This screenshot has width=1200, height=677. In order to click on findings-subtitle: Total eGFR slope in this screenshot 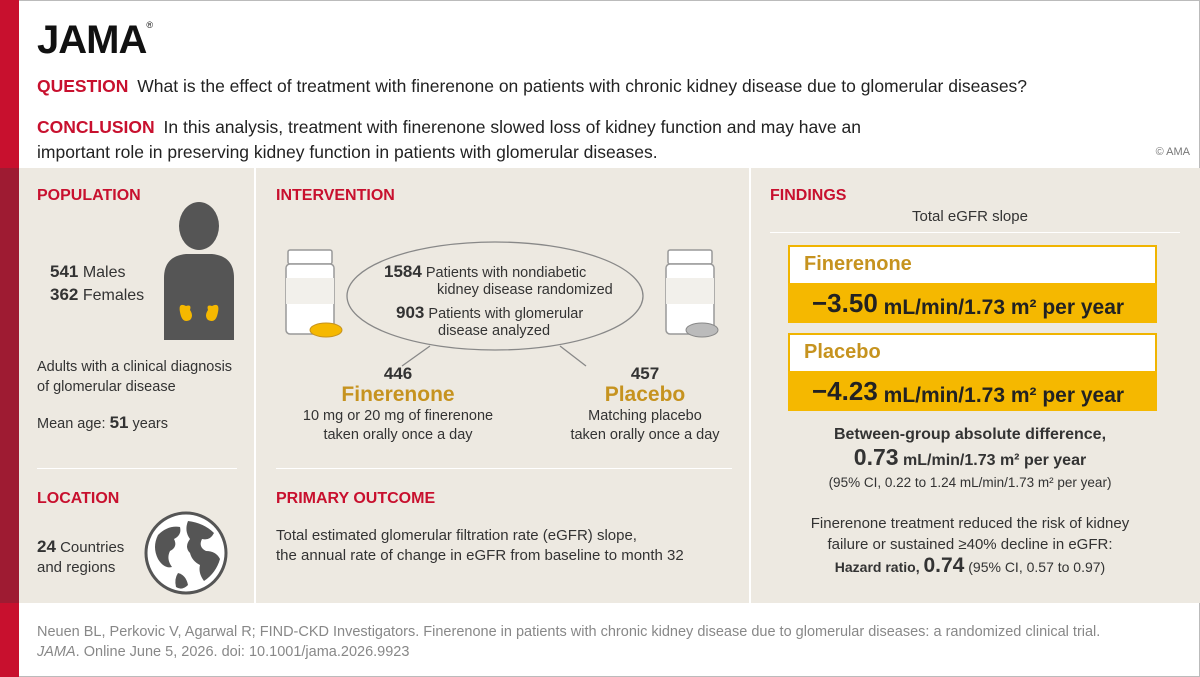, I will do `click(970, 216)`.